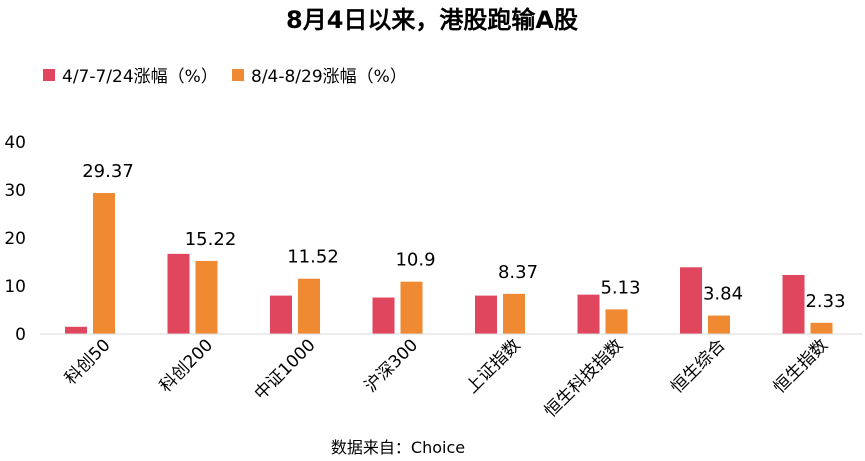  Describe the element at coordinates (432, 20) in the screenshot. I see `chart-title: 8月4日以来，港股跑输A股` at that location.